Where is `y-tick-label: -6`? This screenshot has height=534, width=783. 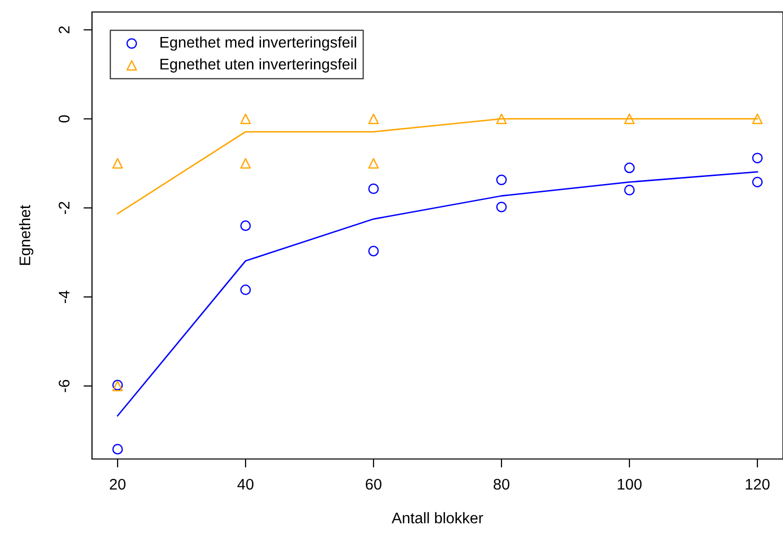 y-tick-label: -6 is located at coordinates (64, 386).